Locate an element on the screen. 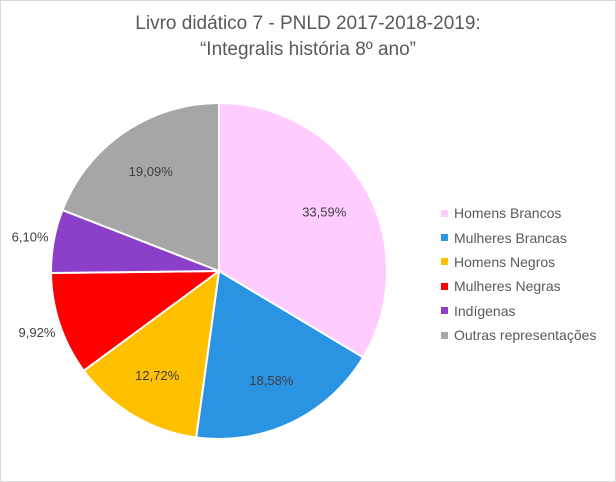 The height and width of the screenshot is (482, 616). pie-slice-mulheres-negras is located at coordinates (136, 321).